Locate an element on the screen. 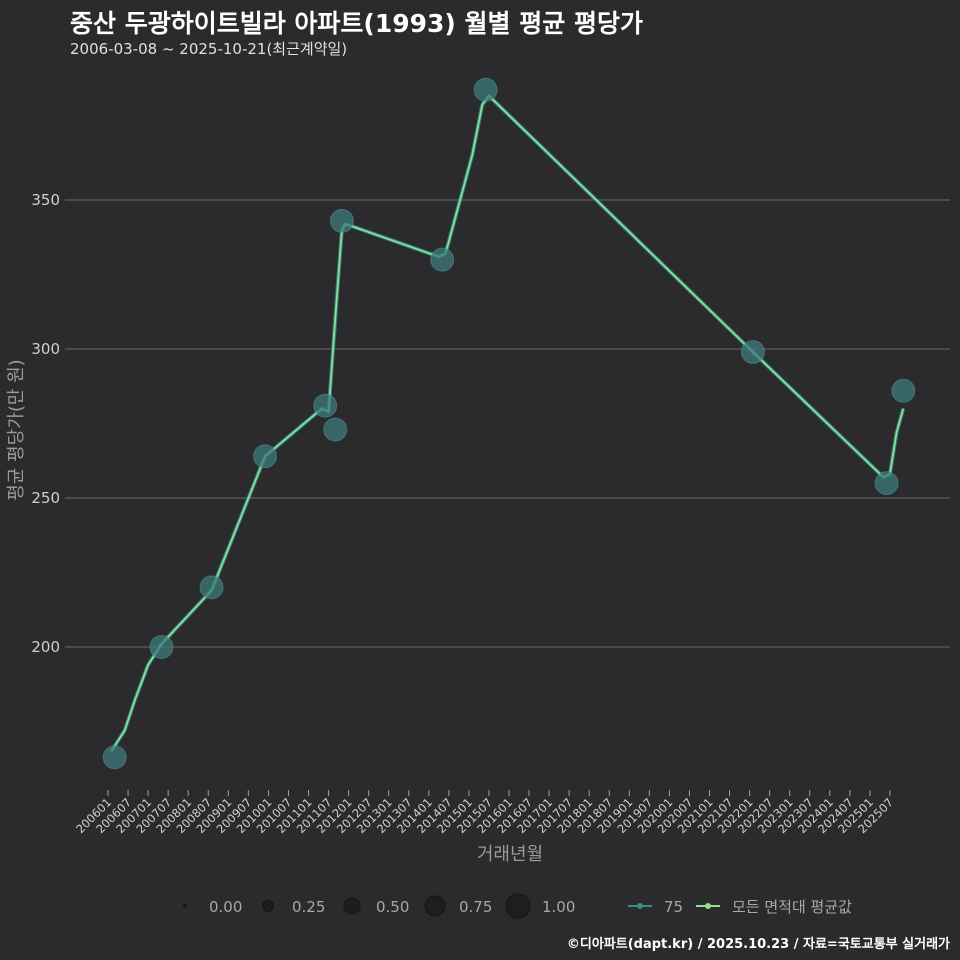 This screenshot has height=960, width=960. y-axis-label: 평균 평당가(만 원) is located at coordinates (16, 429).